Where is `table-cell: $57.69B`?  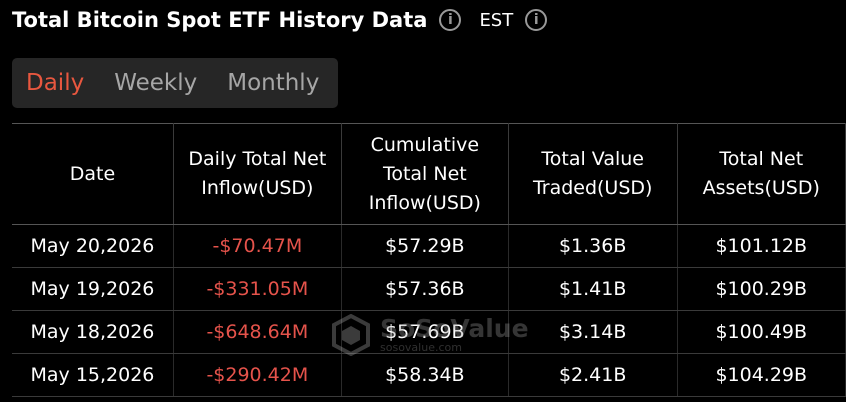
table-cell: $57.69B is located at coordinates (425, 332).